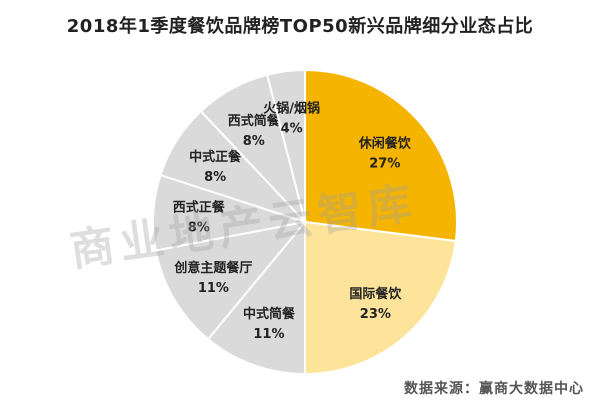 The image size is (600, 404). I want to click on slice-label: 国际餐饮, so click(375, 294).